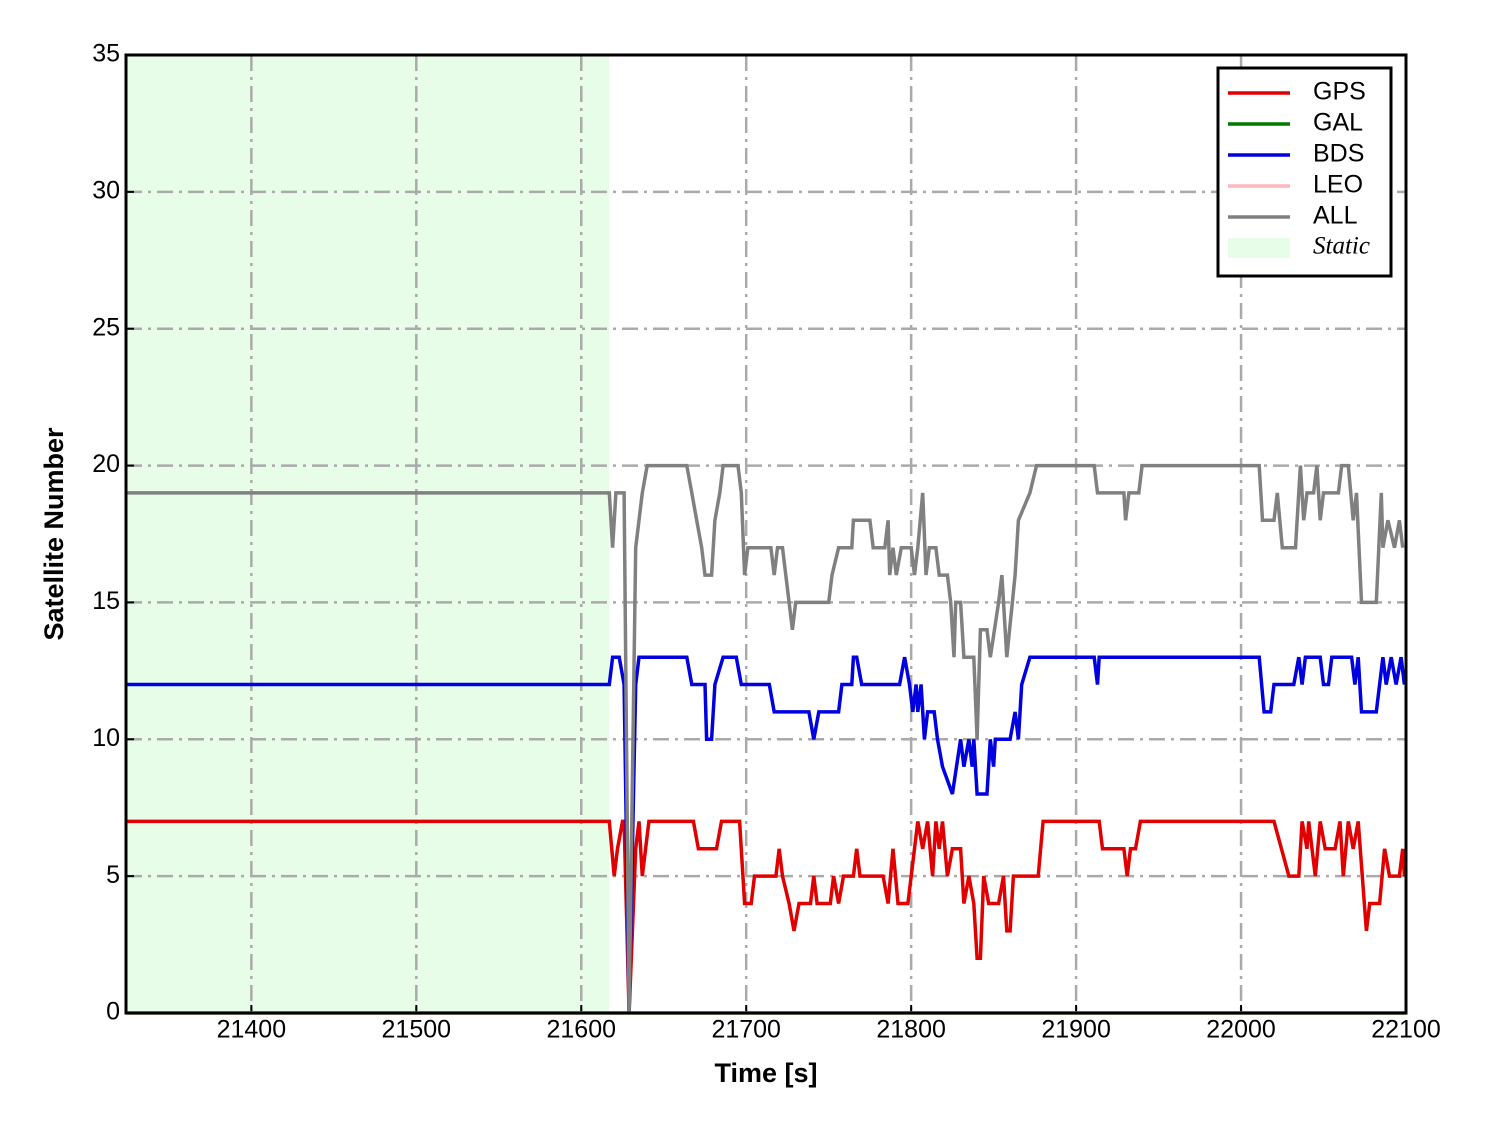 The height and width of the screenshot is (1133, 1488). What do you see at coordinates (1339, 92) in the screenshot?
I see `legend-label: GPS` at bounding box center [1339, 92].